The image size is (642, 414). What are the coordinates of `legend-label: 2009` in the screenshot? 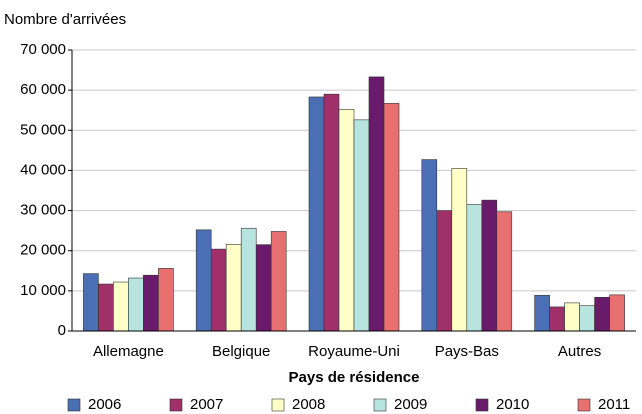 It's located at (410, 404).